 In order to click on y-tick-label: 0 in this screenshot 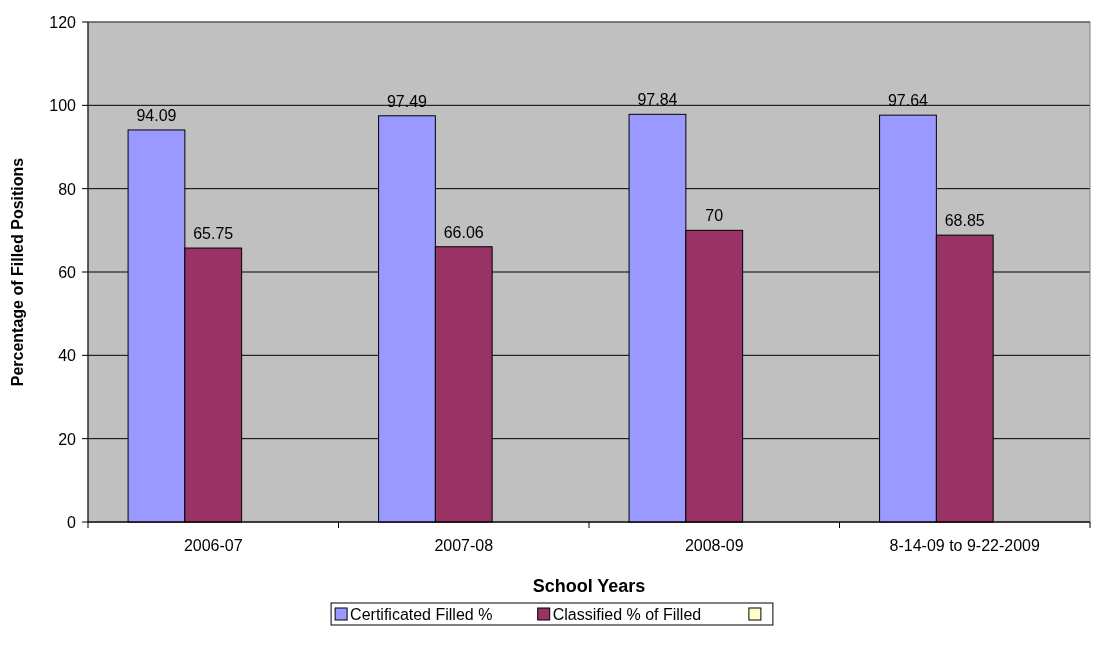, I will do `click(72, 522)`.